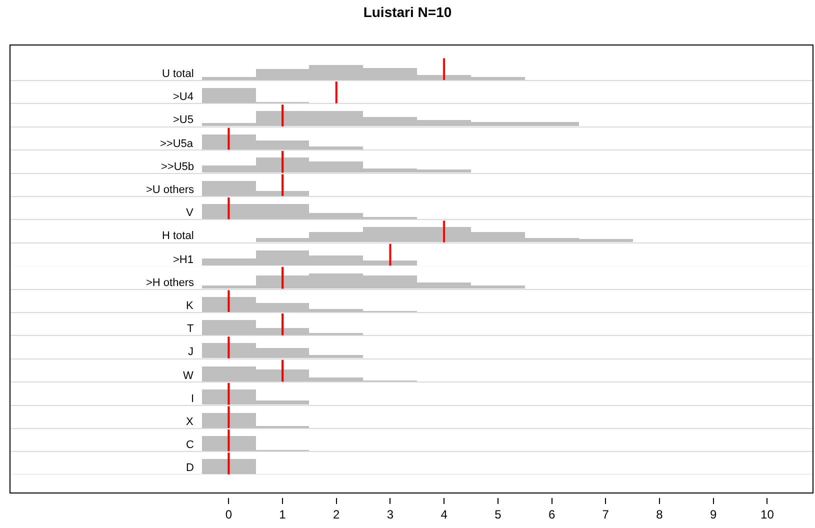  Describe the element at coordinates (390, 514) in the screenshot. I see `x-tick-label: 3` at that location.